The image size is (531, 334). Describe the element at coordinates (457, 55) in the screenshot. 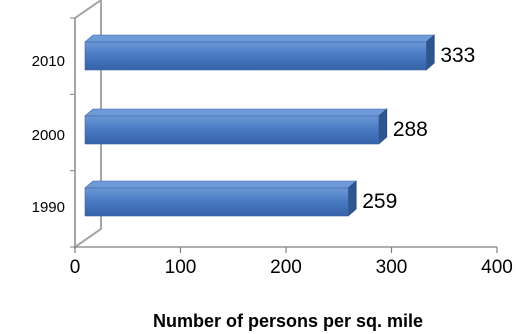

I see `data-label: 333` at that location.